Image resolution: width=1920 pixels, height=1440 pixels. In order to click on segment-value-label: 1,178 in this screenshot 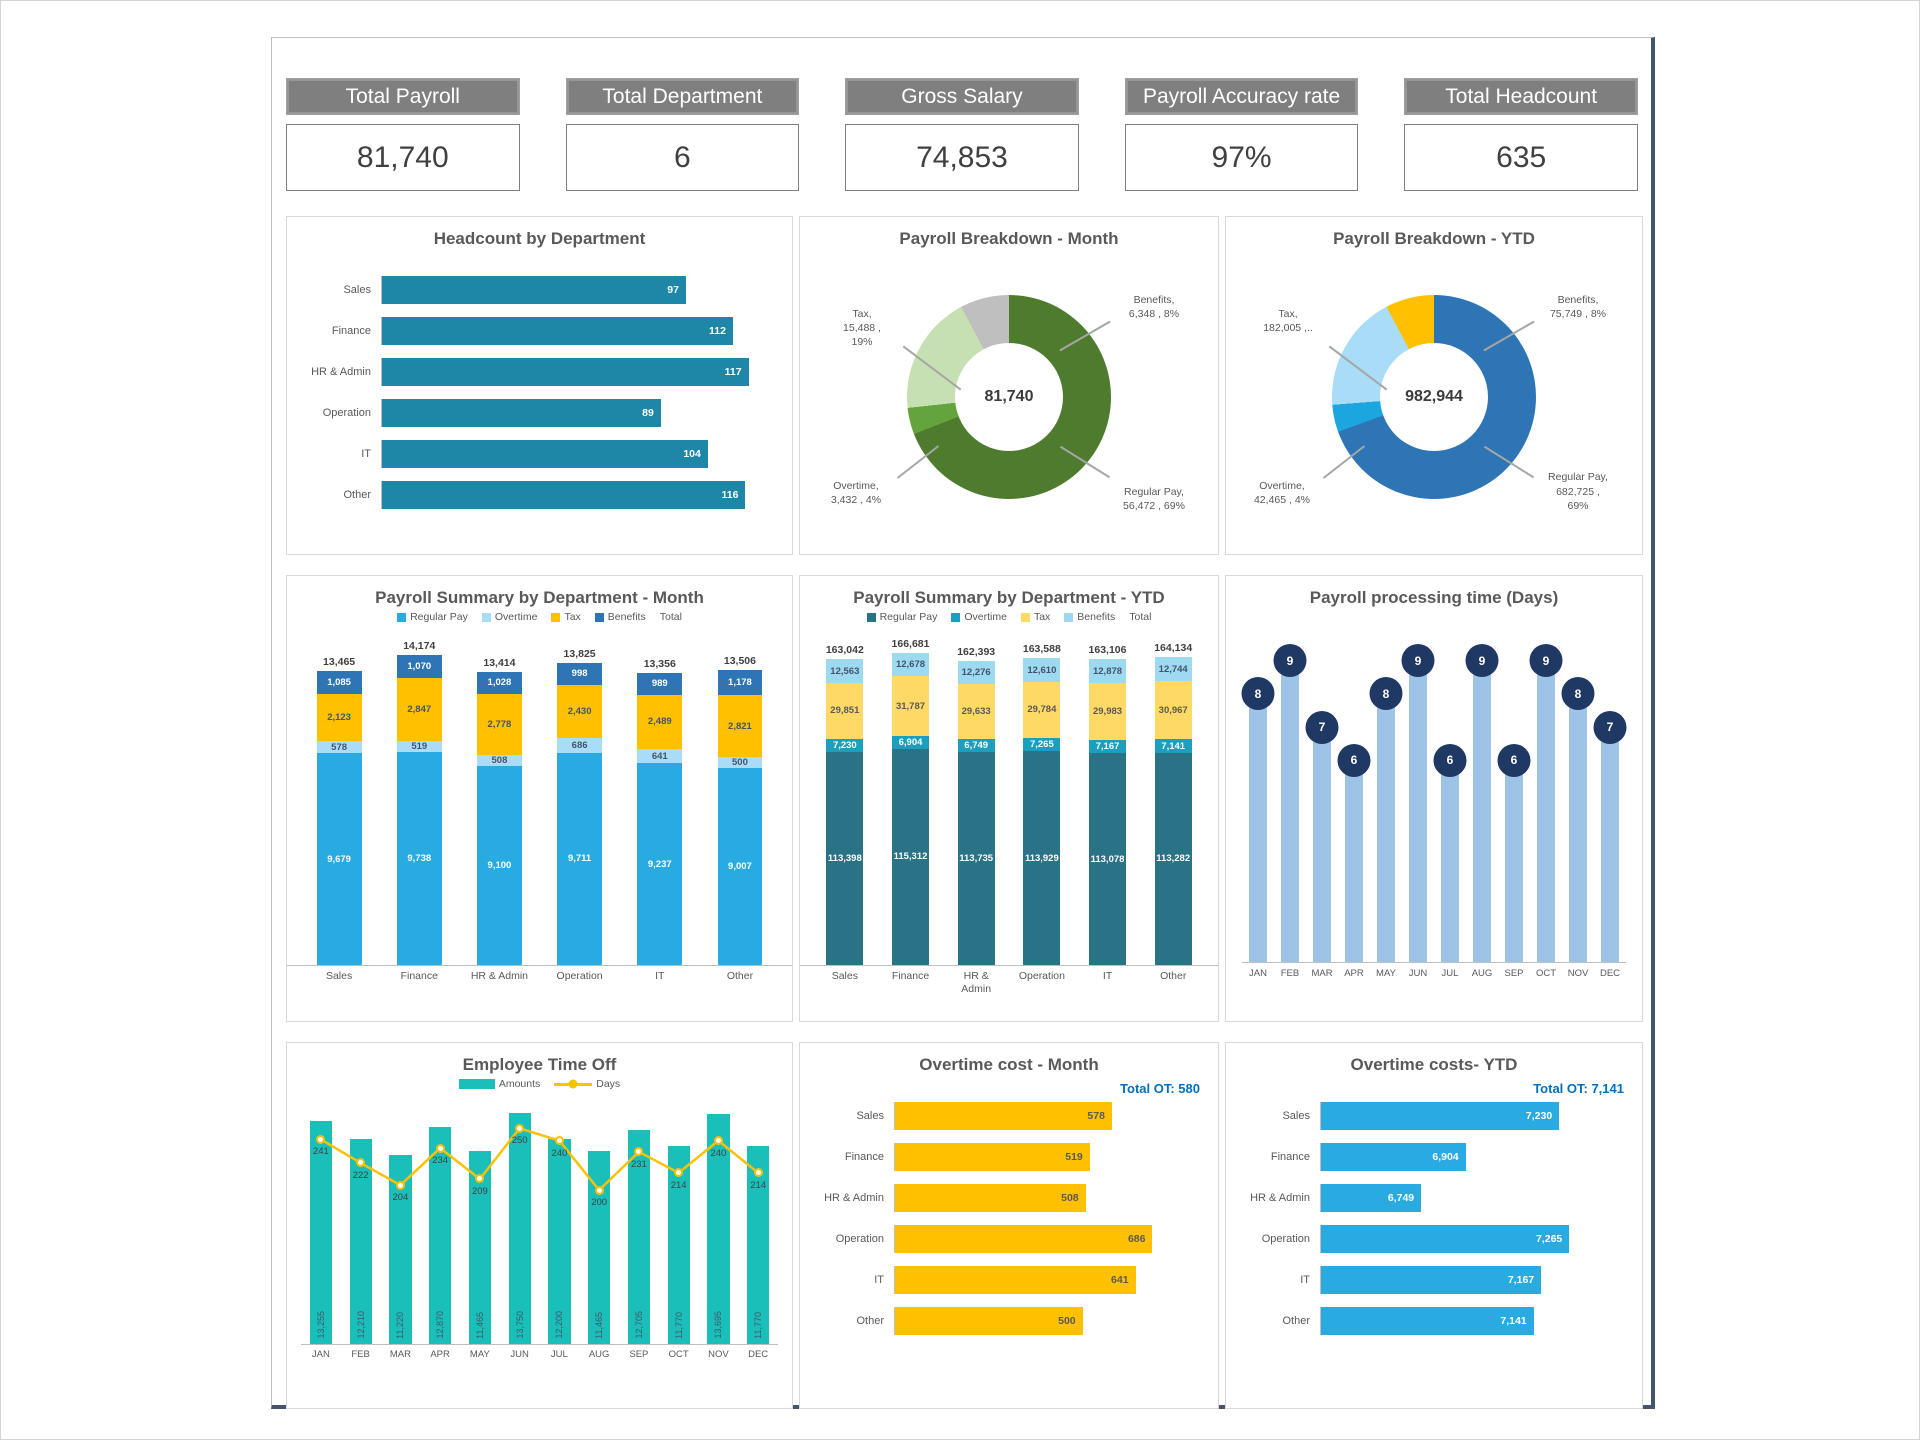, I will do `click(740, 683)`.